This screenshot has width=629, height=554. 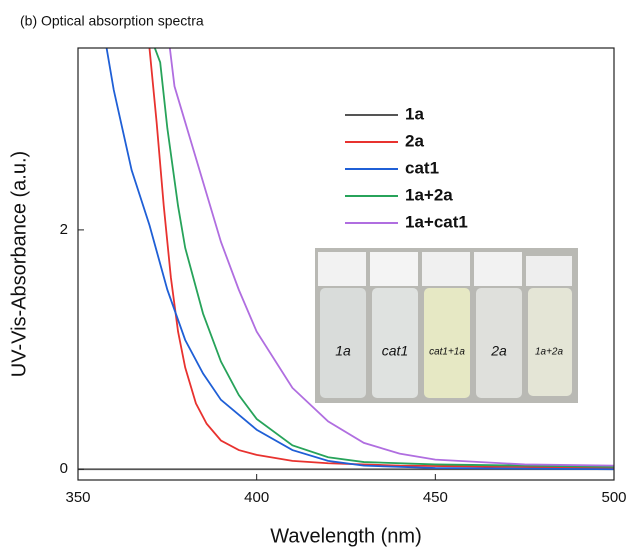 What do you see at coordinates (613, 497) in the screenshot?
I see `x-tick-label: 500` at bounding box center [613, 497].